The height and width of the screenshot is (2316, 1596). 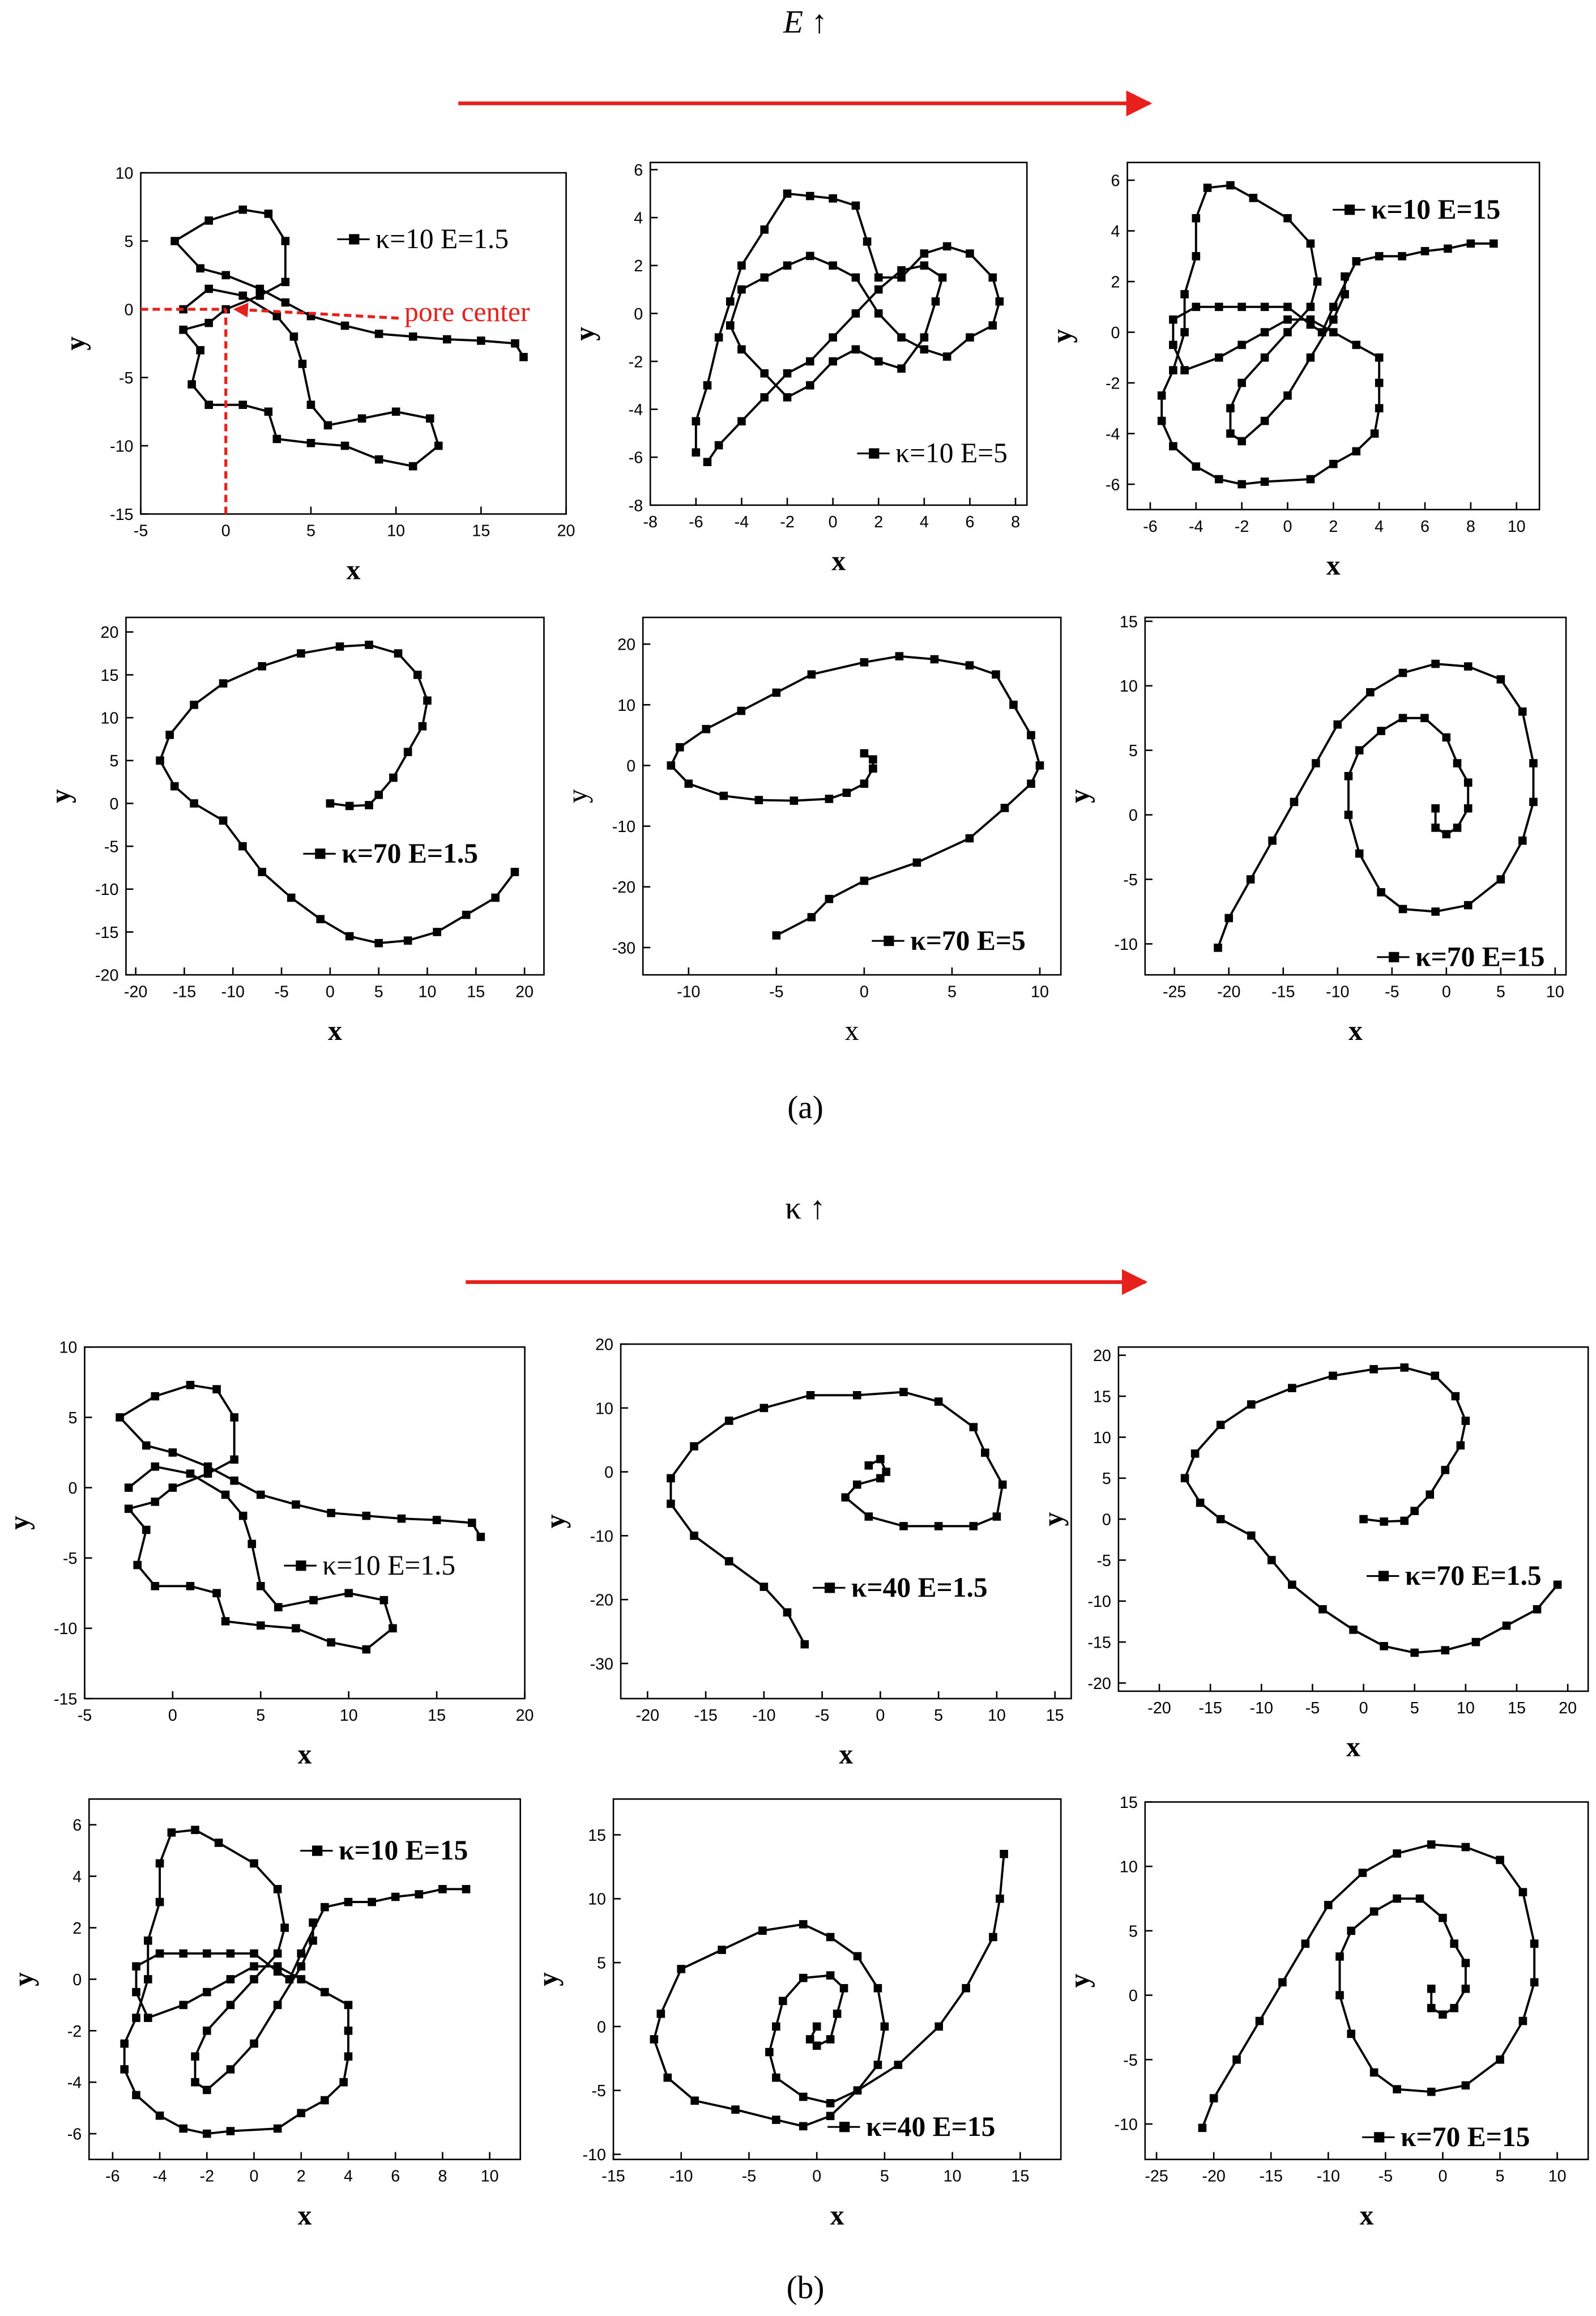 I want to click on x-tick-label: 5, so click(x=1414, y=1708).